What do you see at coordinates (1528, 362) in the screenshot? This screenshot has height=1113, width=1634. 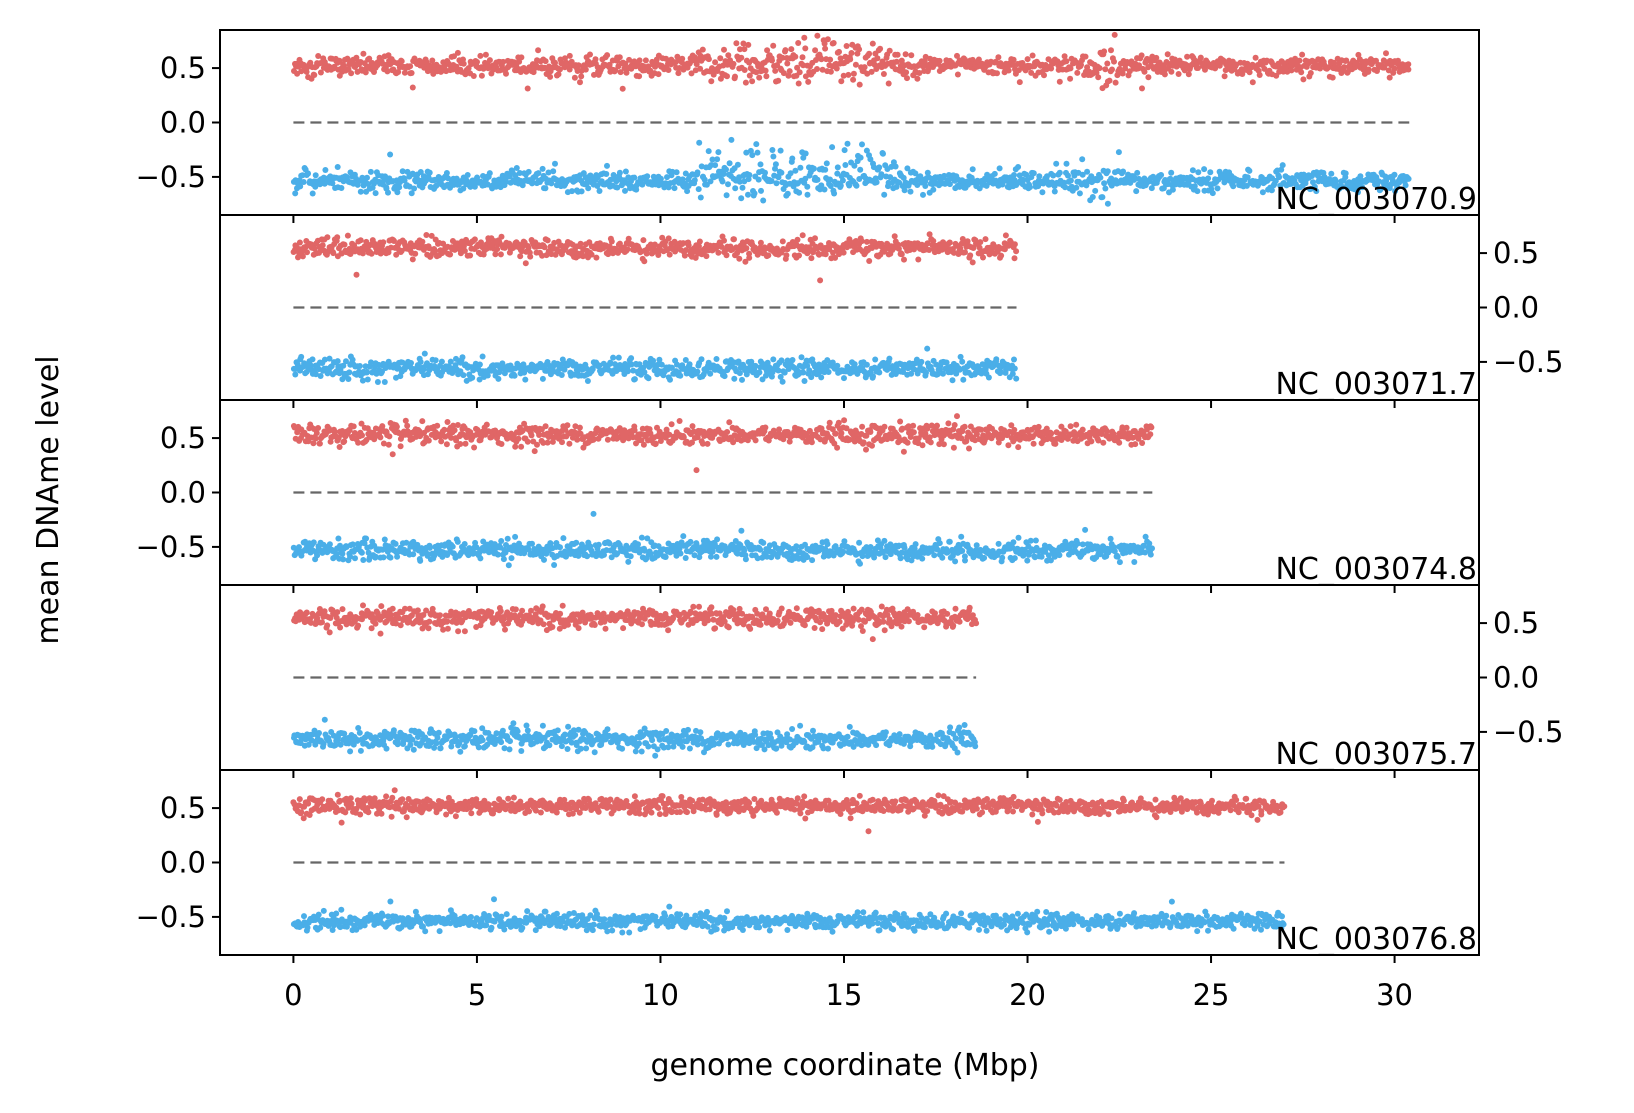 I see `y-tick-label: −0.5` at bounding box center [1528, 362].